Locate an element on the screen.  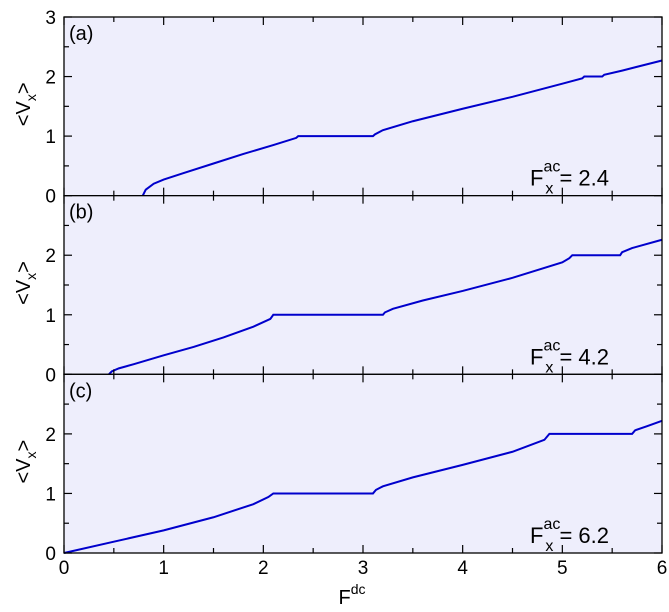
panel-3-x-tick-label: 3 is located at coordinates (363, 568).